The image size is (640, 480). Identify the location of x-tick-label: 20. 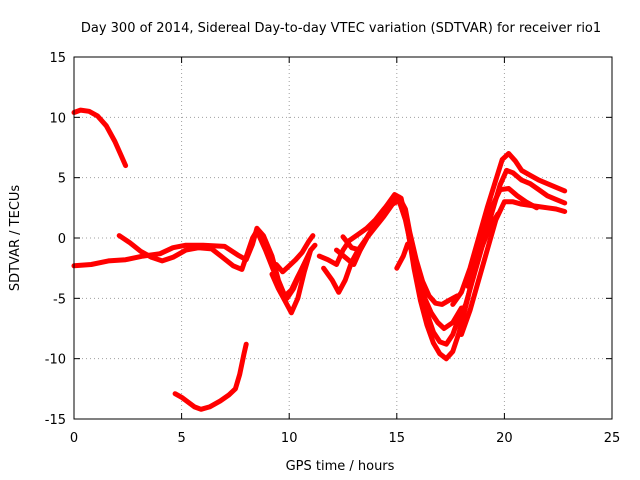
(504, 438).